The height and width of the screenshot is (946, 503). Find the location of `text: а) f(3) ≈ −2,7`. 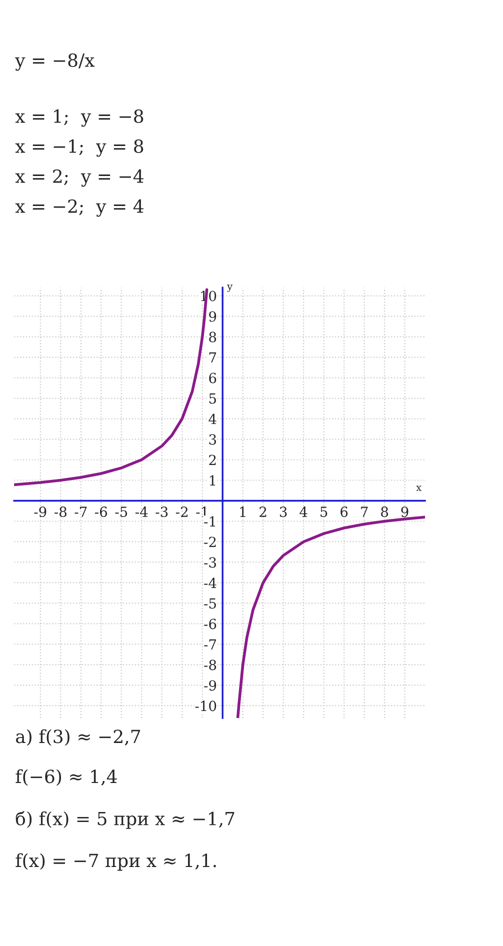

text: а) f(3) ≈ −2,7 is located at coordinates (78, 737).